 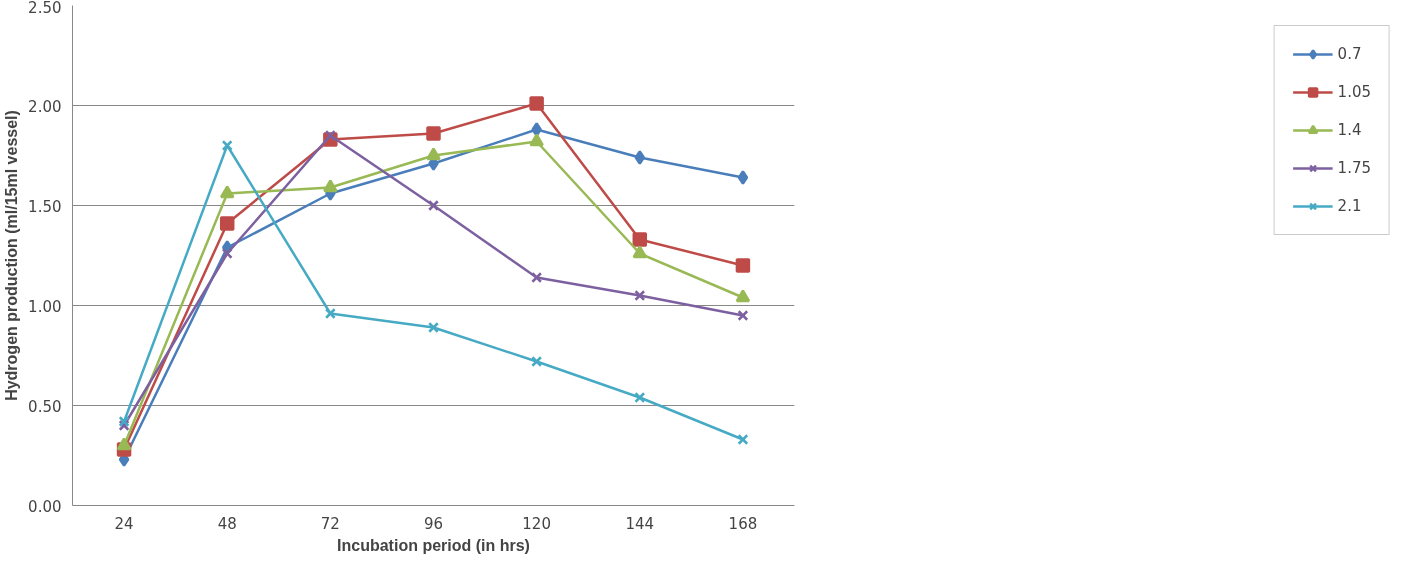 What do you see at coordinates (45, 8) in the screenshot?
I see `y-tick-label: 2.50` at bounding box center [45, 8].